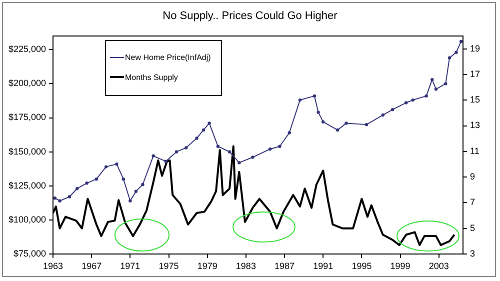 The image size is (500, 281). Describe the element at coordinates (92, 265) in the screenshot. I see `x-tick-label: 1967` at that location.